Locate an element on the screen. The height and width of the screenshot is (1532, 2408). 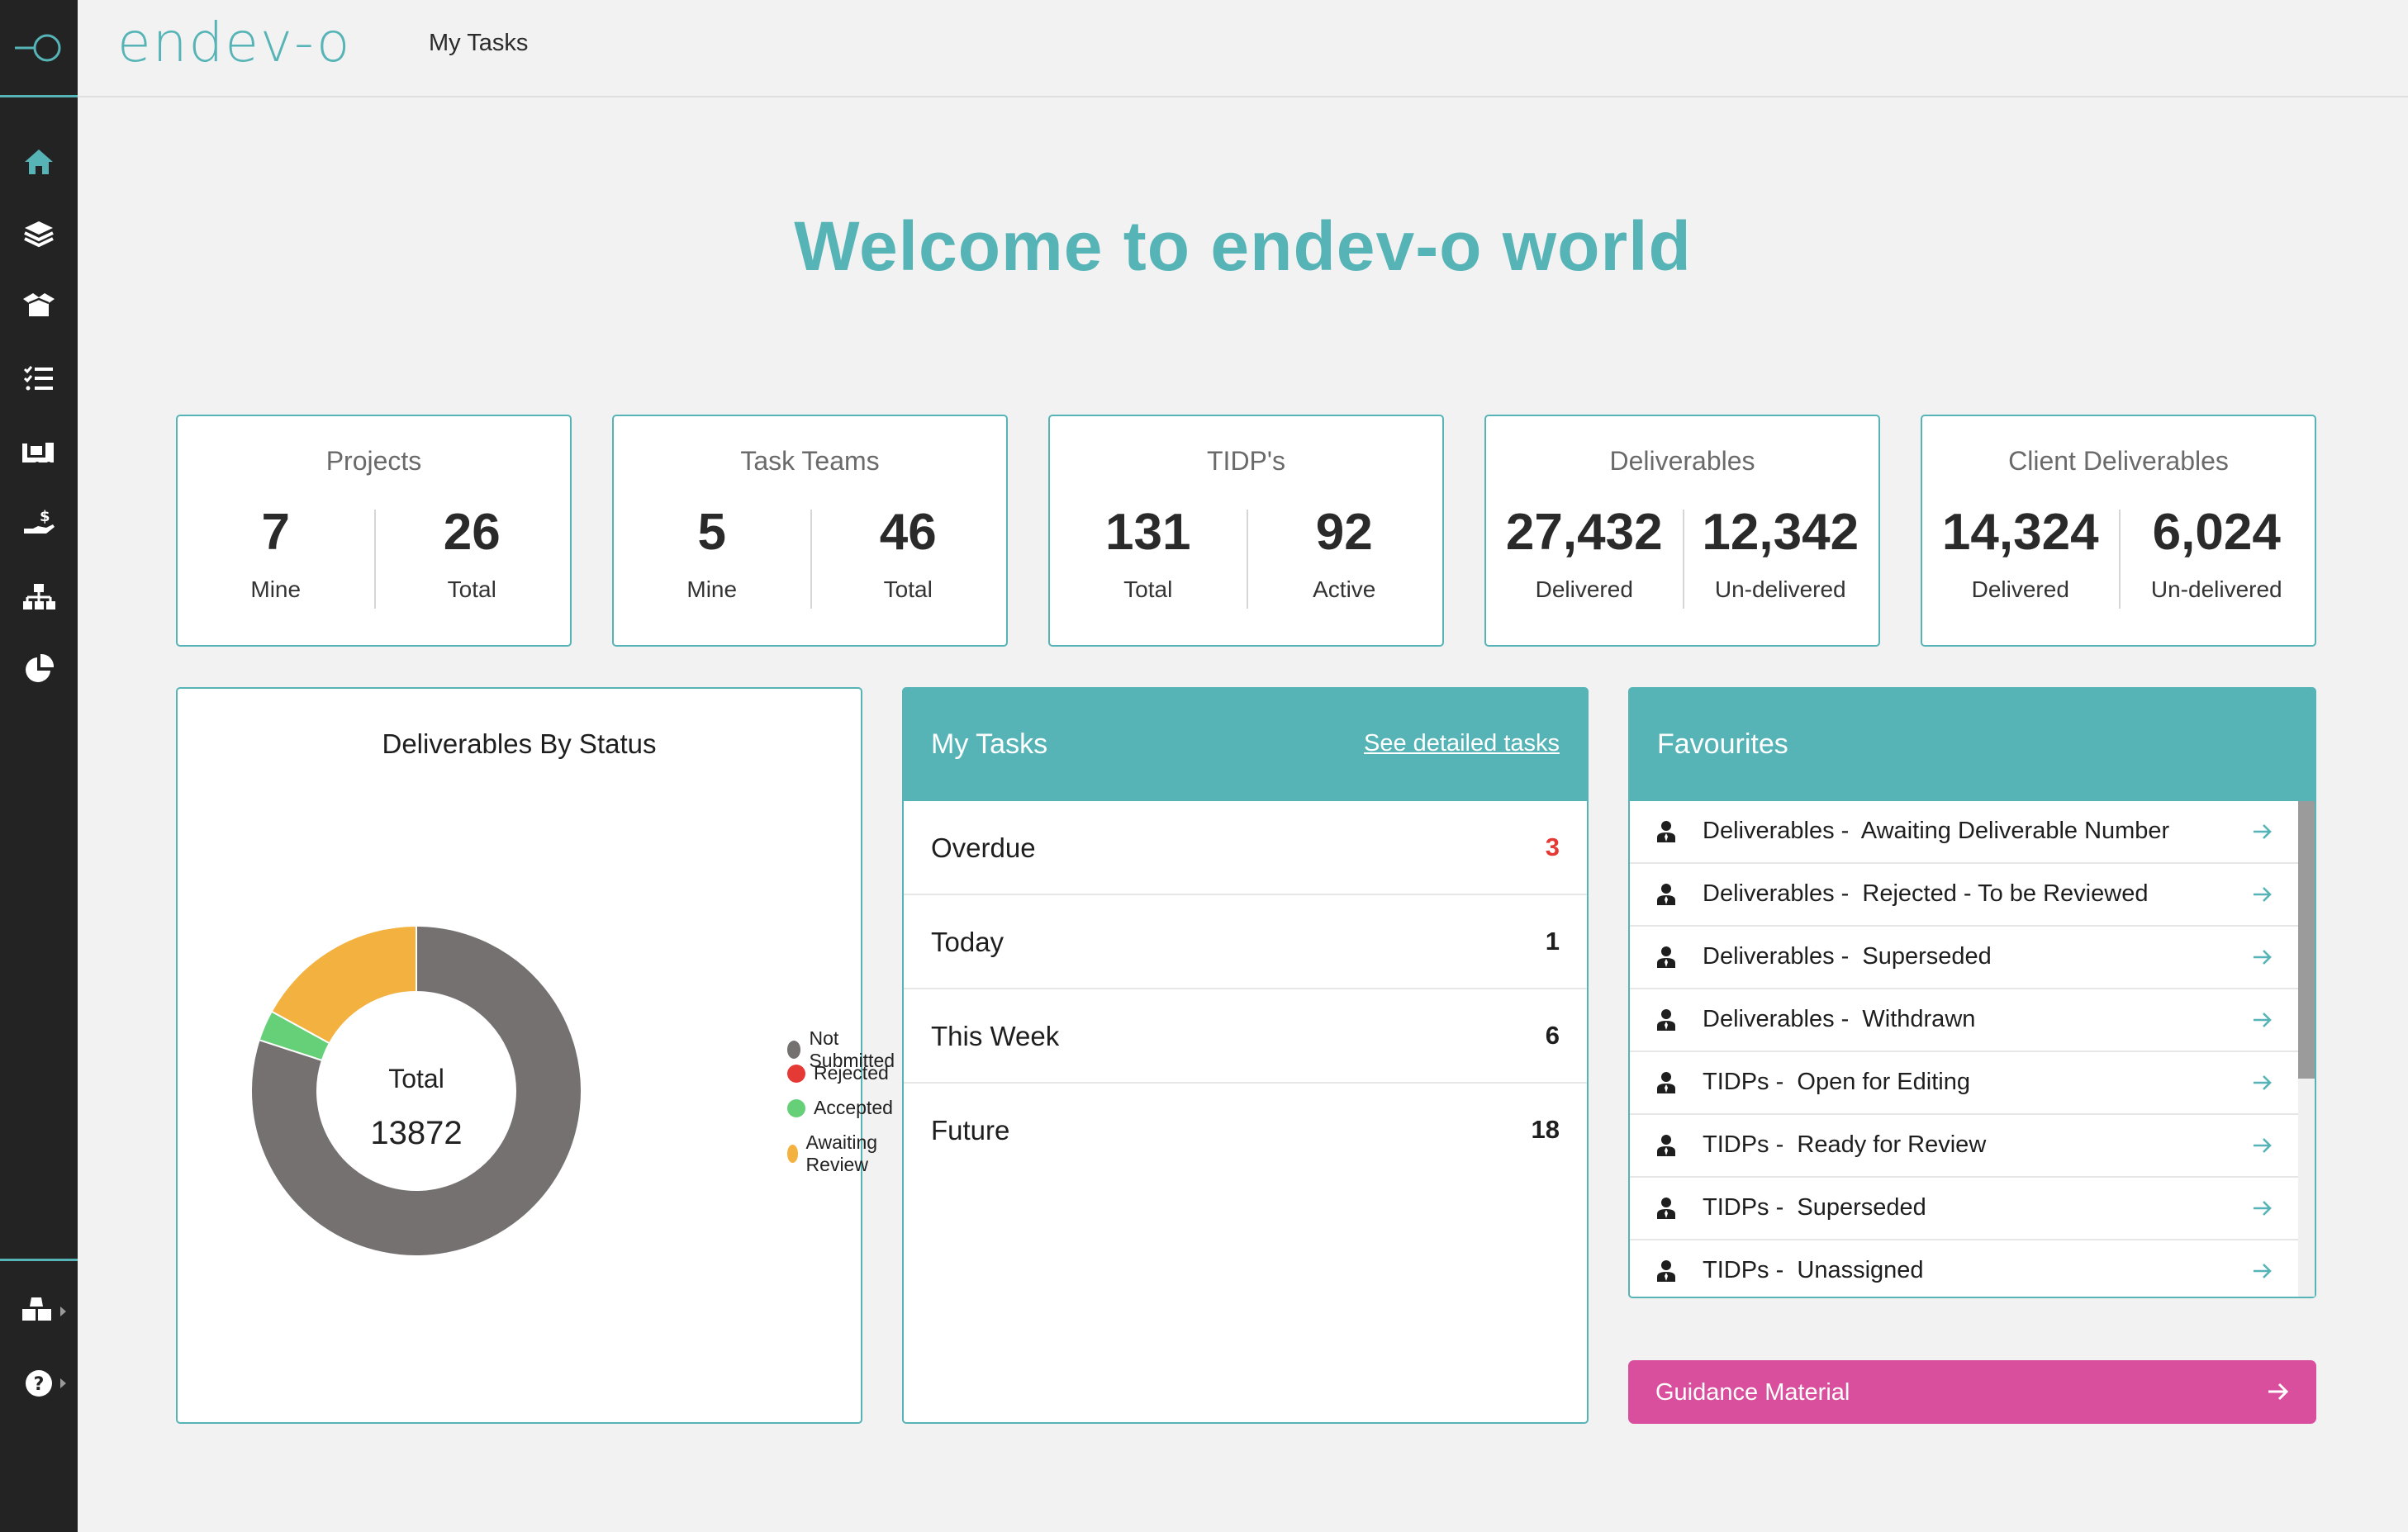
task-label: Today is located at coordinates (968, 942).